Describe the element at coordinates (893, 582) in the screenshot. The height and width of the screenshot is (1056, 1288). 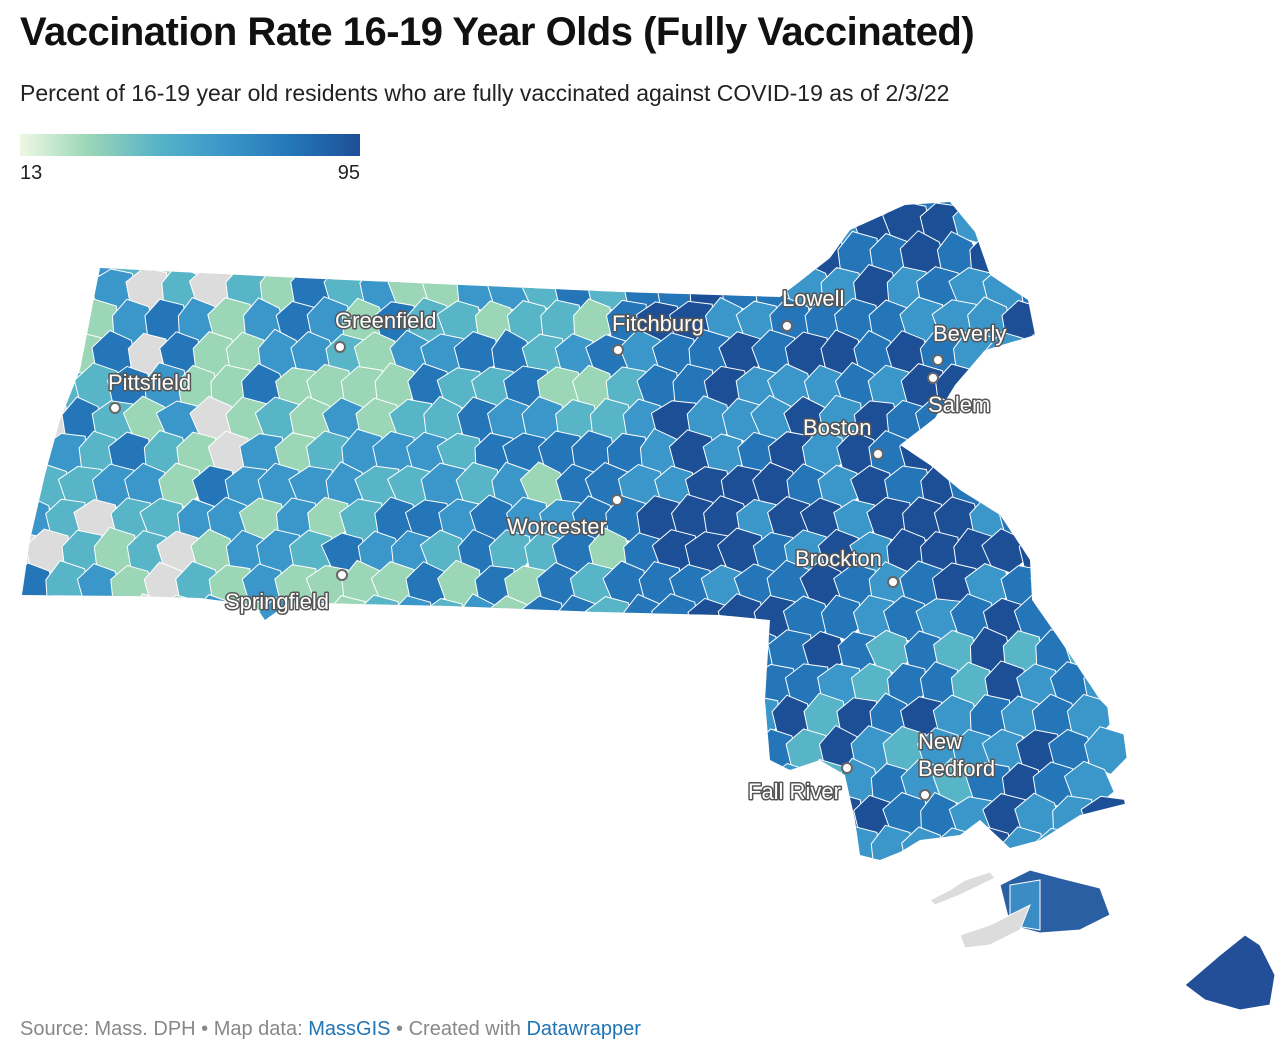
I see `brockton-marker` at that location.